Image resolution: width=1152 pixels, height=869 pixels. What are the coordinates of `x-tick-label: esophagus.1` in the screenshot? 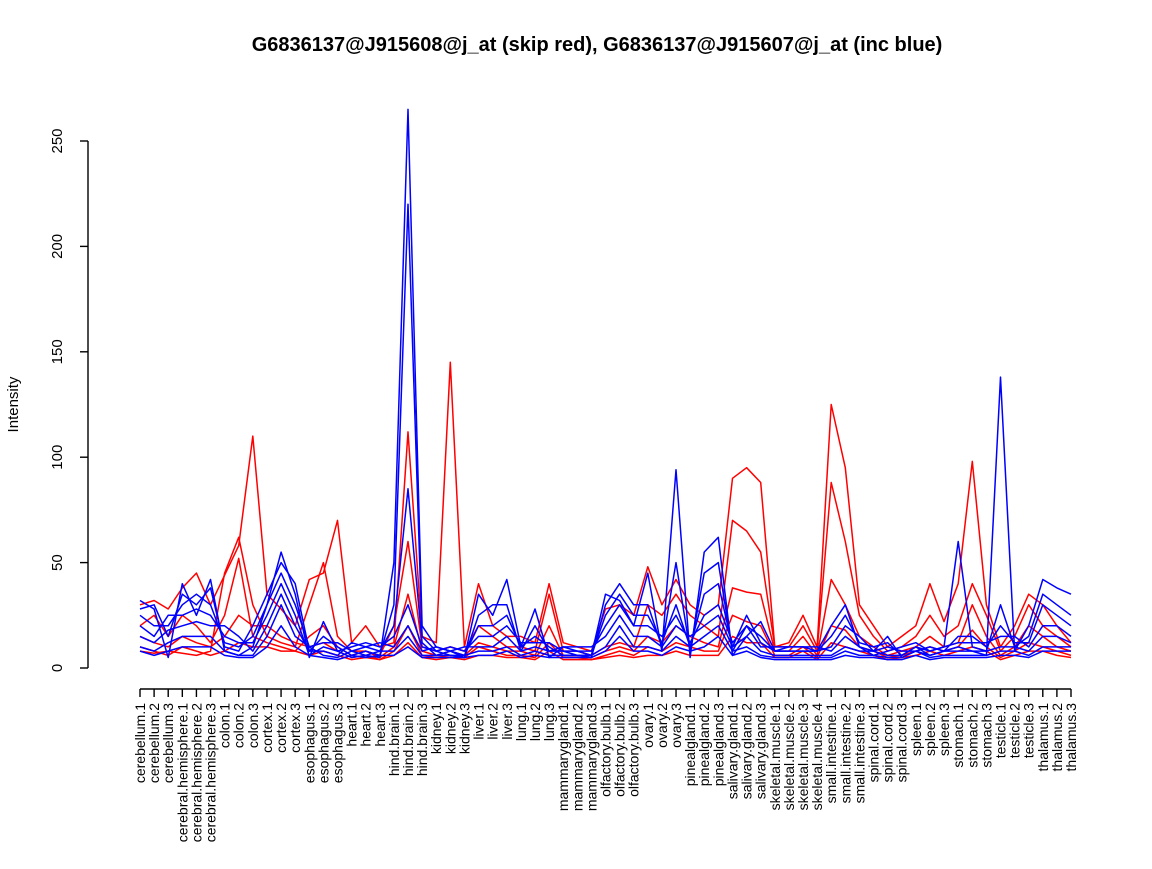 It's located at (309, 743).